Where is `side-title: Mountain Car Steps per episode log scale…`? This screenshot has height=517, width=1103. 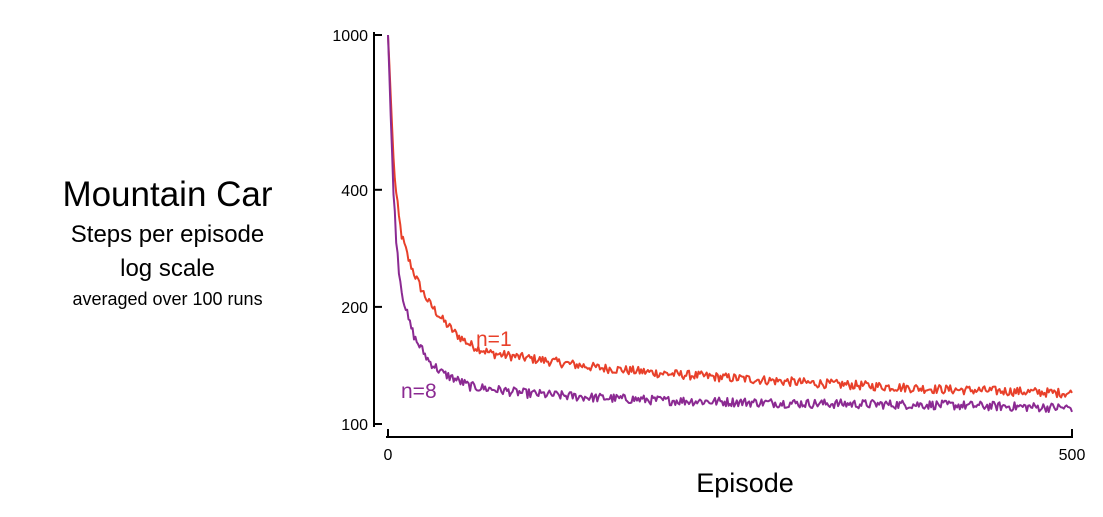
side-title: Mountain Car Steps per episode log scale… is located at coordinates (167, 242).